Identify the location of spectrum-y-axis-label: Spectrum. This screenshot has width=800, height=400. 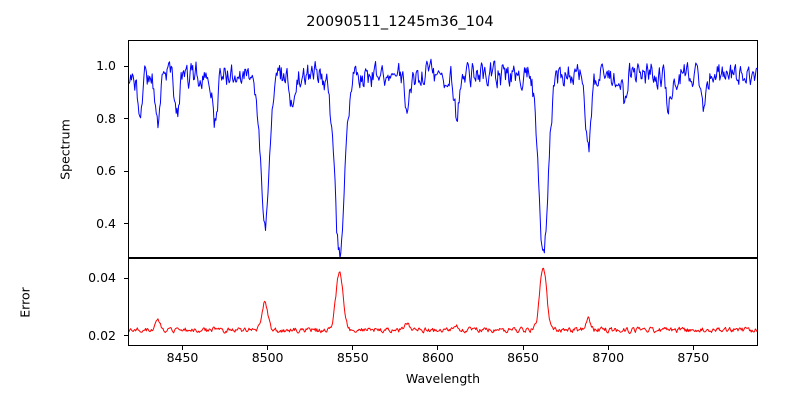
(65, 149).